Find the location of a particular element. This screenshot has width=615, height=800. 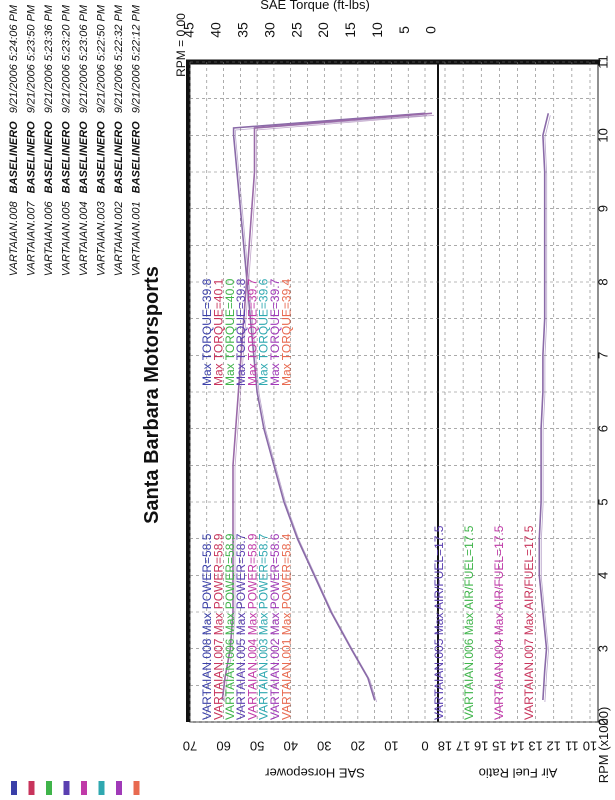

run-legend-timestamp: 9/21/2006 5:22:12 PM is located at coordinates (136, 58).